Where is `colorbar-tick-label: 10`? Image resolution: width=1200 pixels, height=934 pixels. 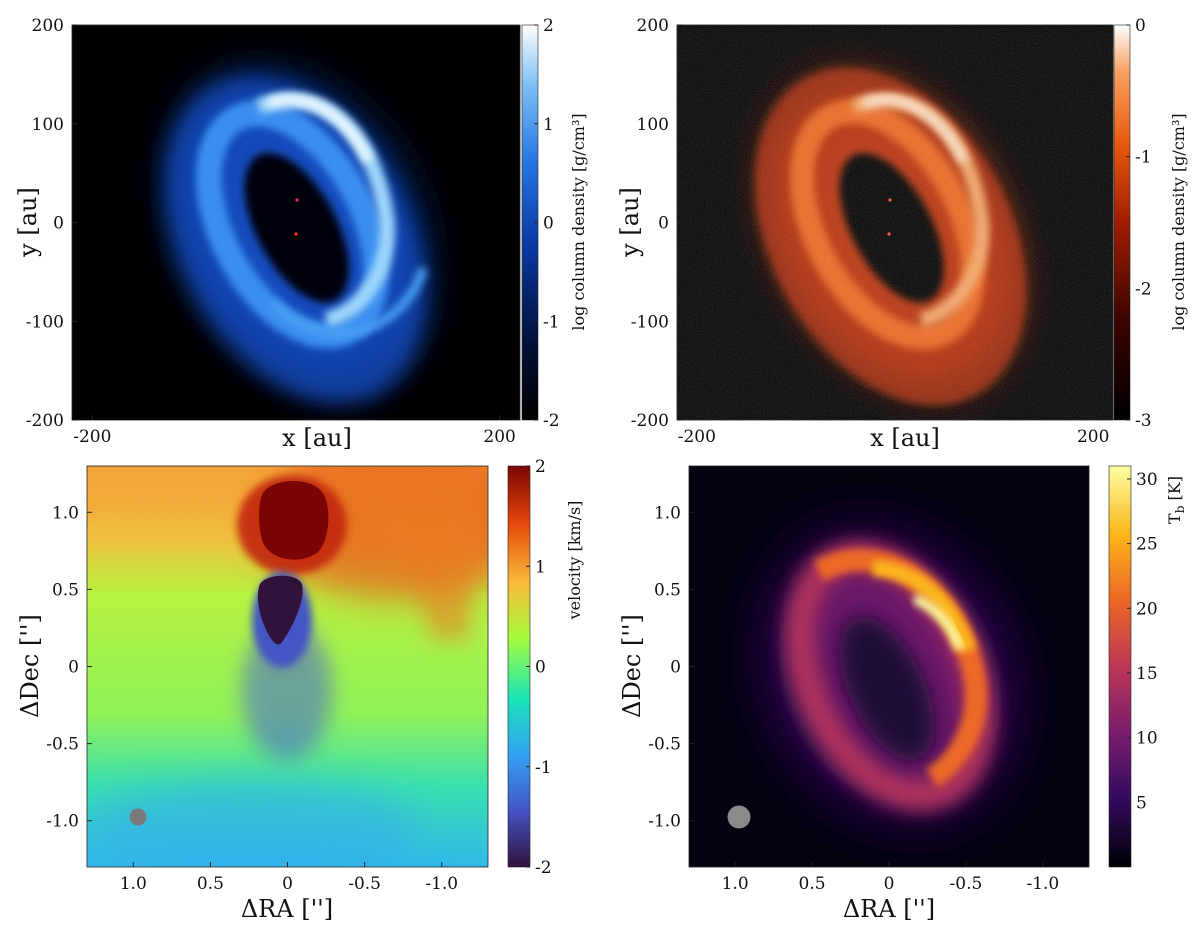 colorbar-tick-label: 10 is located at coordinates (1147, 739).